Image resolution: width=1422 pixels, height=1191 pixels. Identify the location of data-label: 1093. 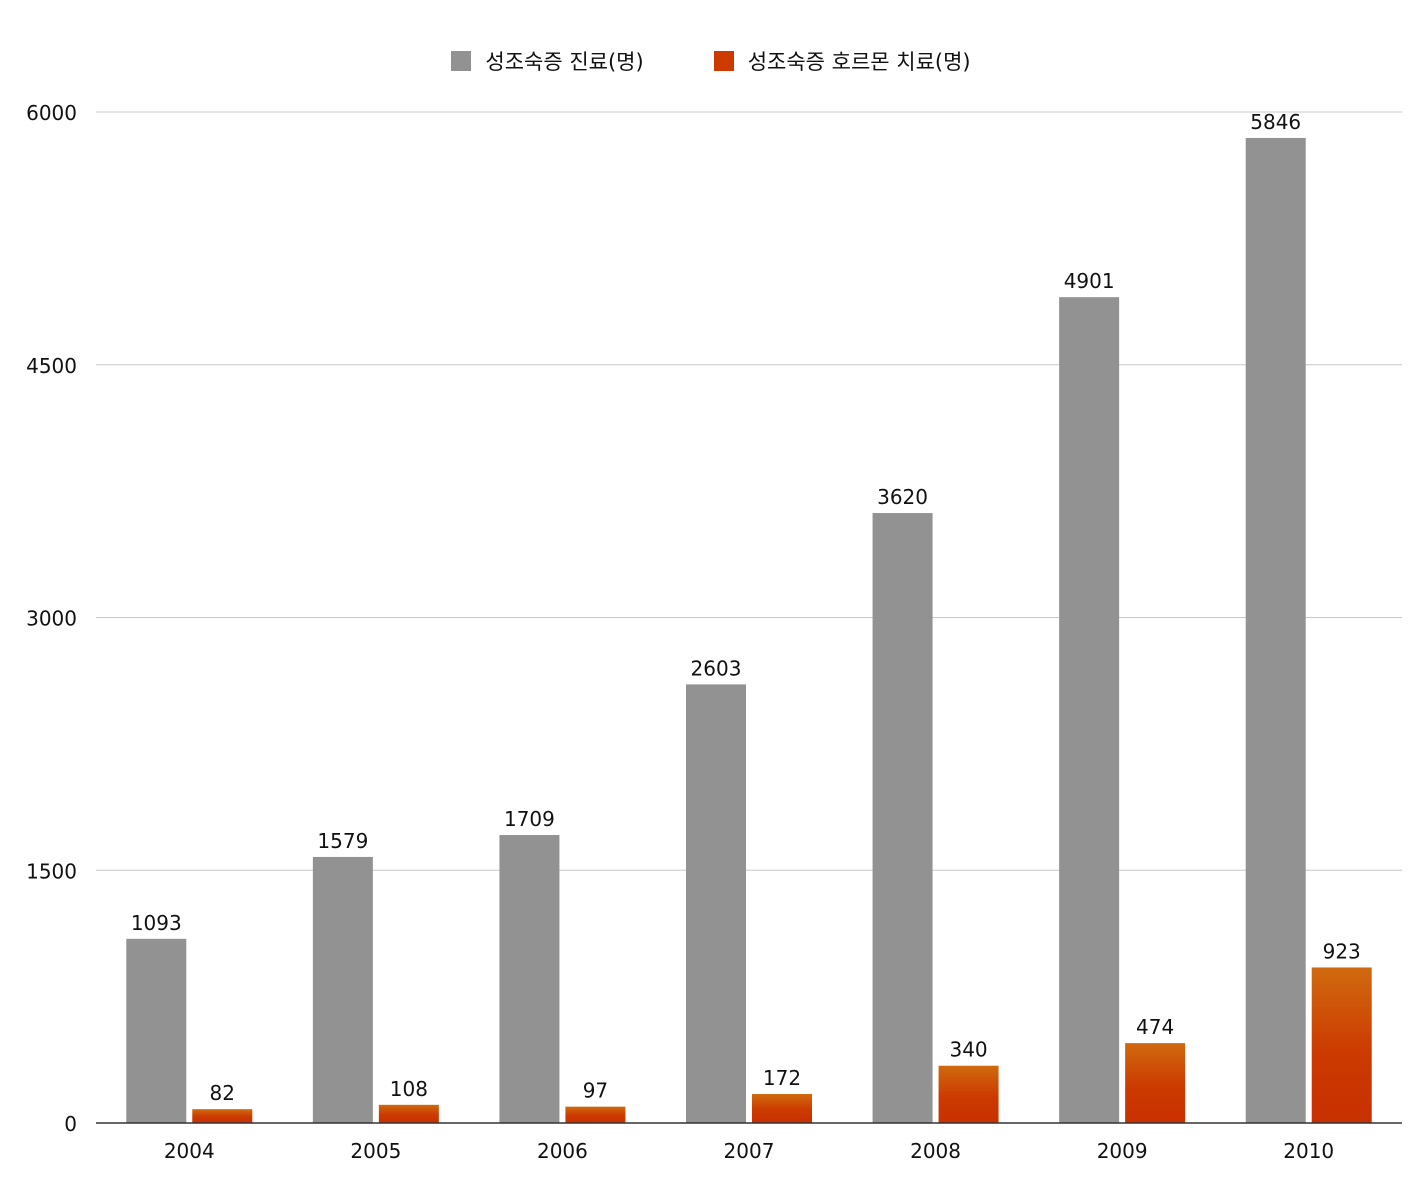
(156, 923).